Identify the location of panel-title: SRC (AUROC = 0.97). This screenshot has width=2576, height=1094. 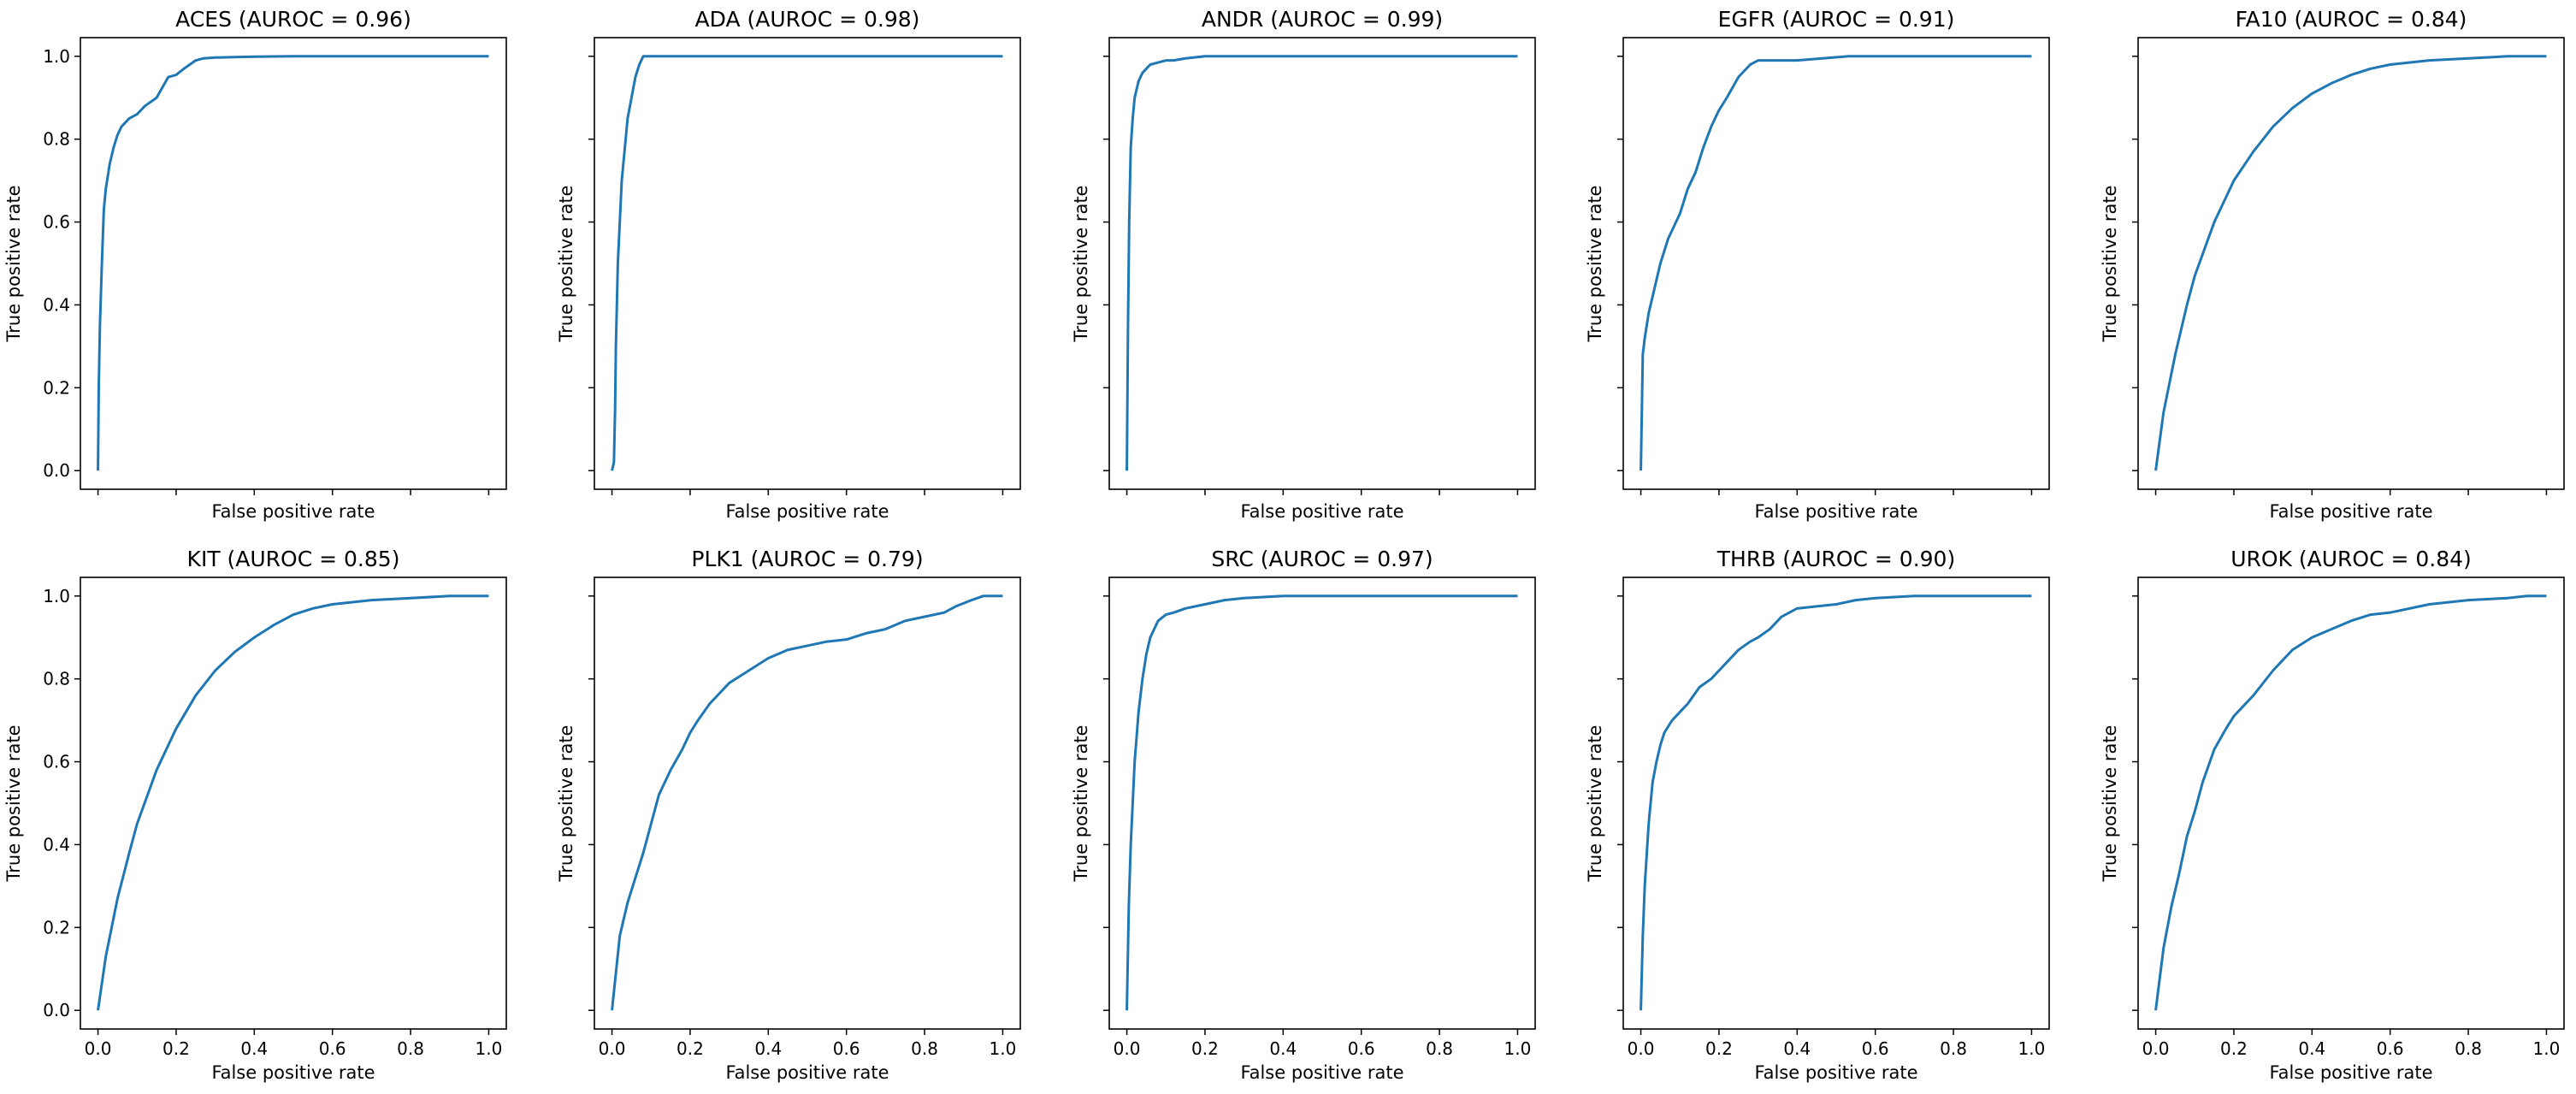
(1322, 559).